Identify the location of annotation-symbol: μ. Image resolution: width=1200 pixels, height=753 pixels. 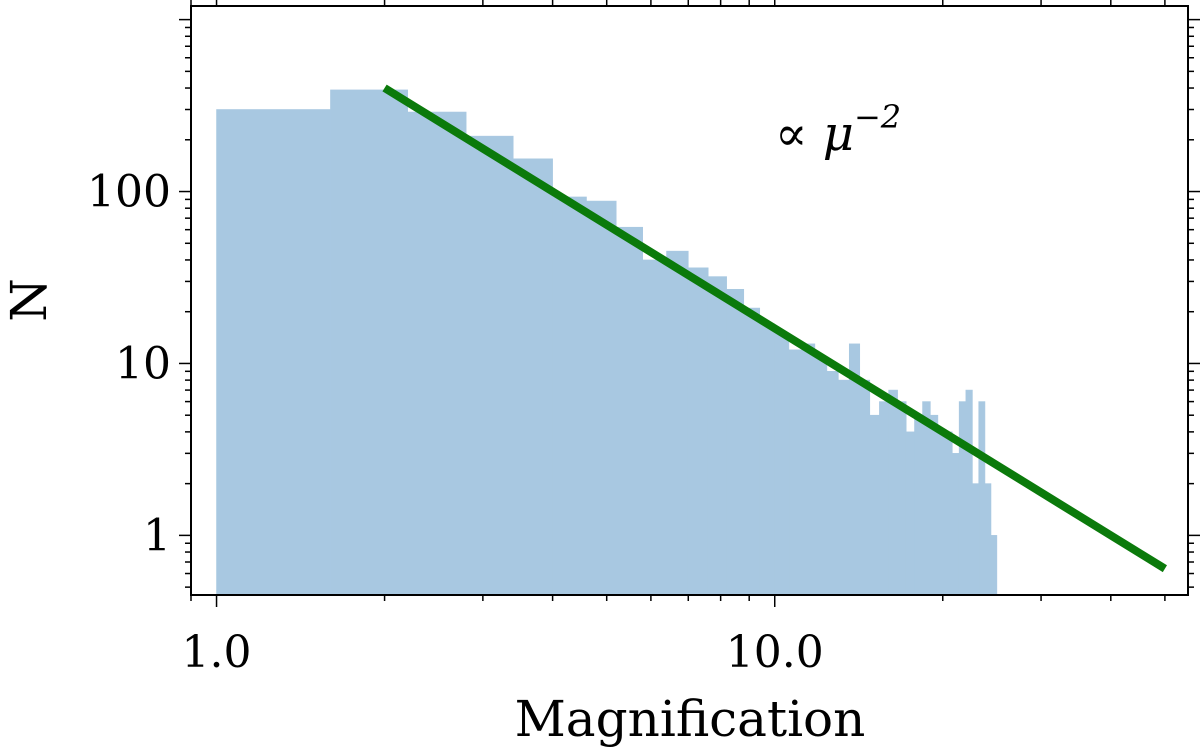
(838, 134).